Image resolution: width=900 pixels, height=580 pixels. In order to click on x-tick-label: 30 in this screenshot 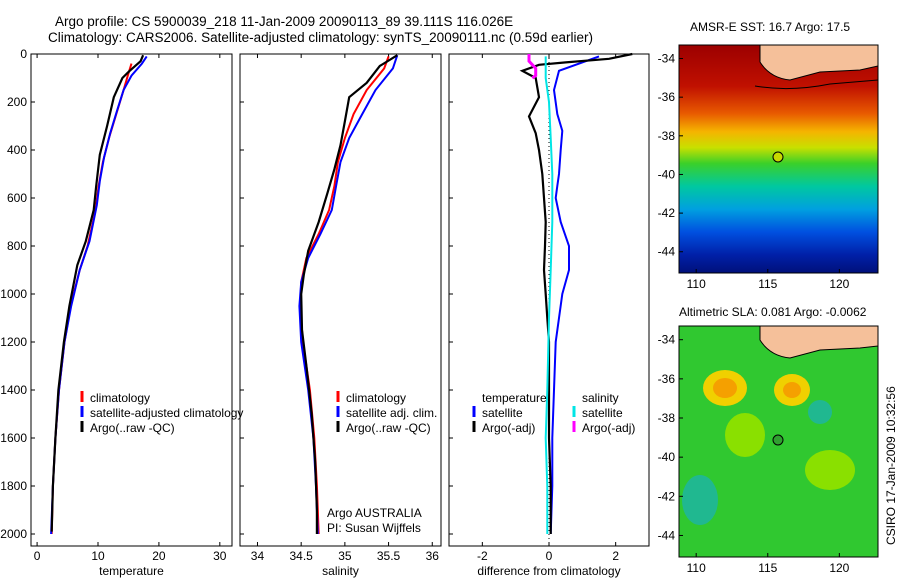, I will do `click(220, 556)`.